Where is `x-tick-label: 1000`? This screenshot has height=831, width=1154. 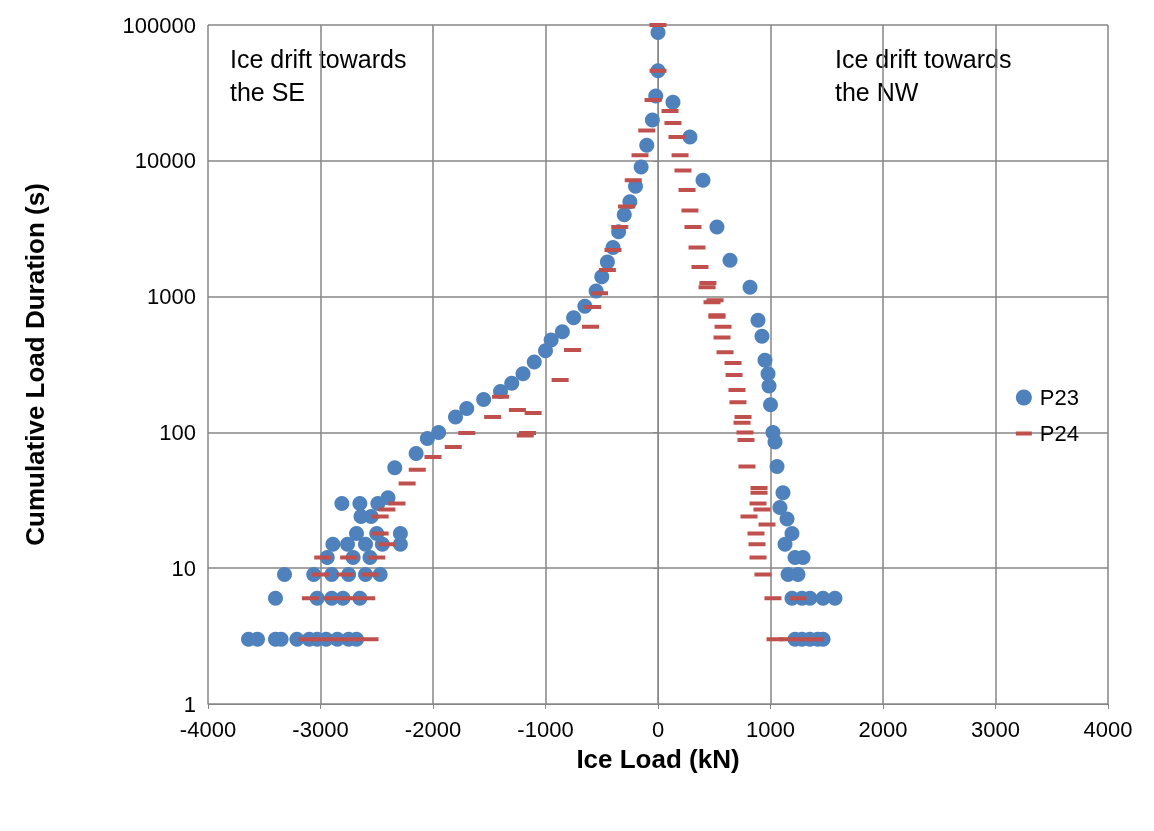 x-tick-label: 1000 is located at coordinates (770, 729).